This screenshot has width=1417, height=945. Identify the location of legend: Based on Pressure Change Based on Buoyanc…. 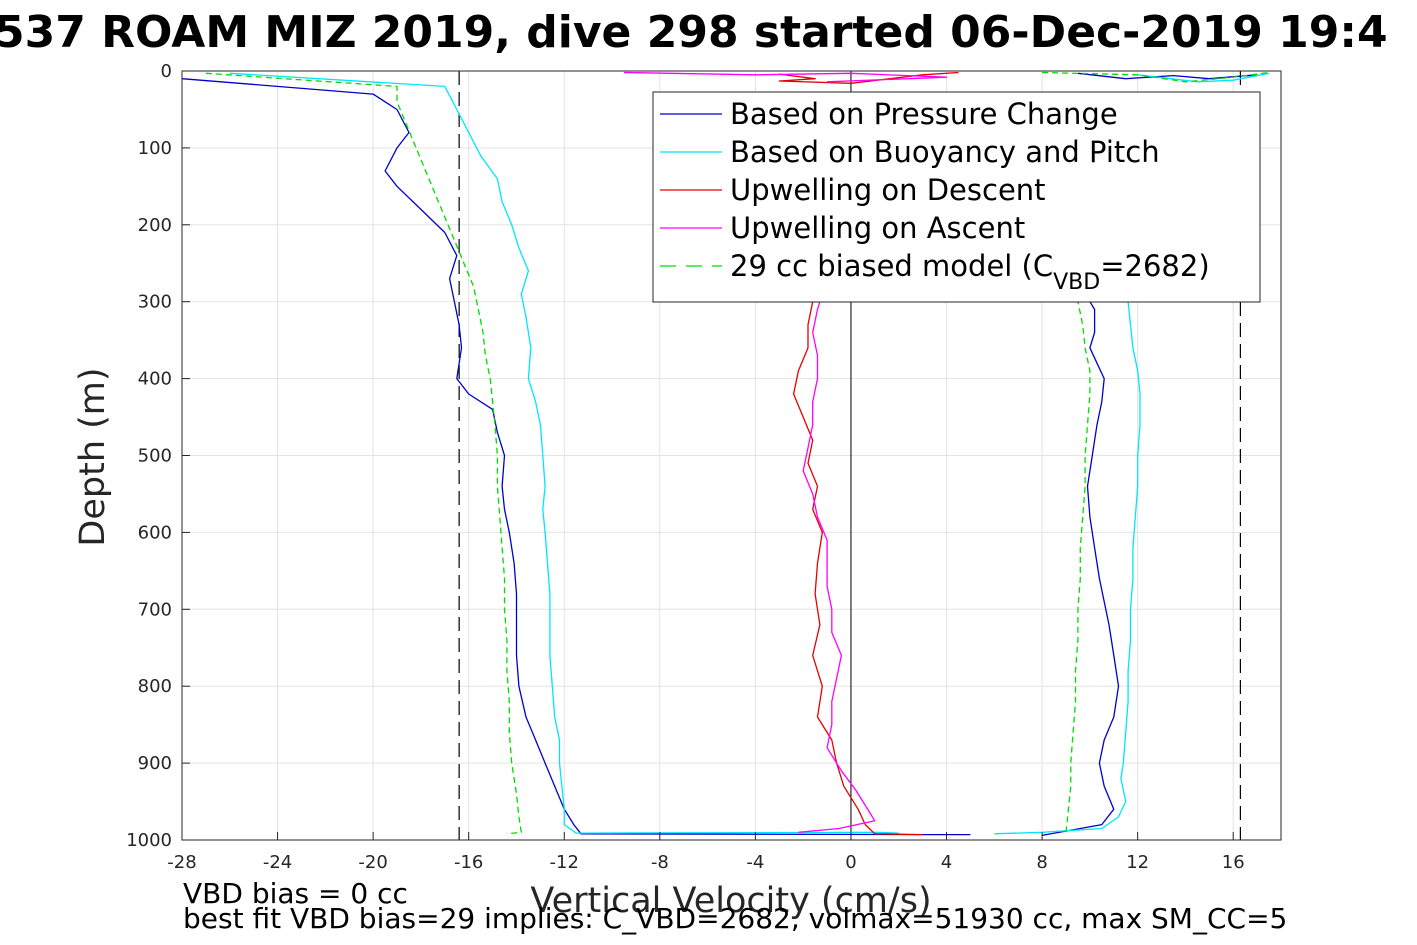
(956, 197).